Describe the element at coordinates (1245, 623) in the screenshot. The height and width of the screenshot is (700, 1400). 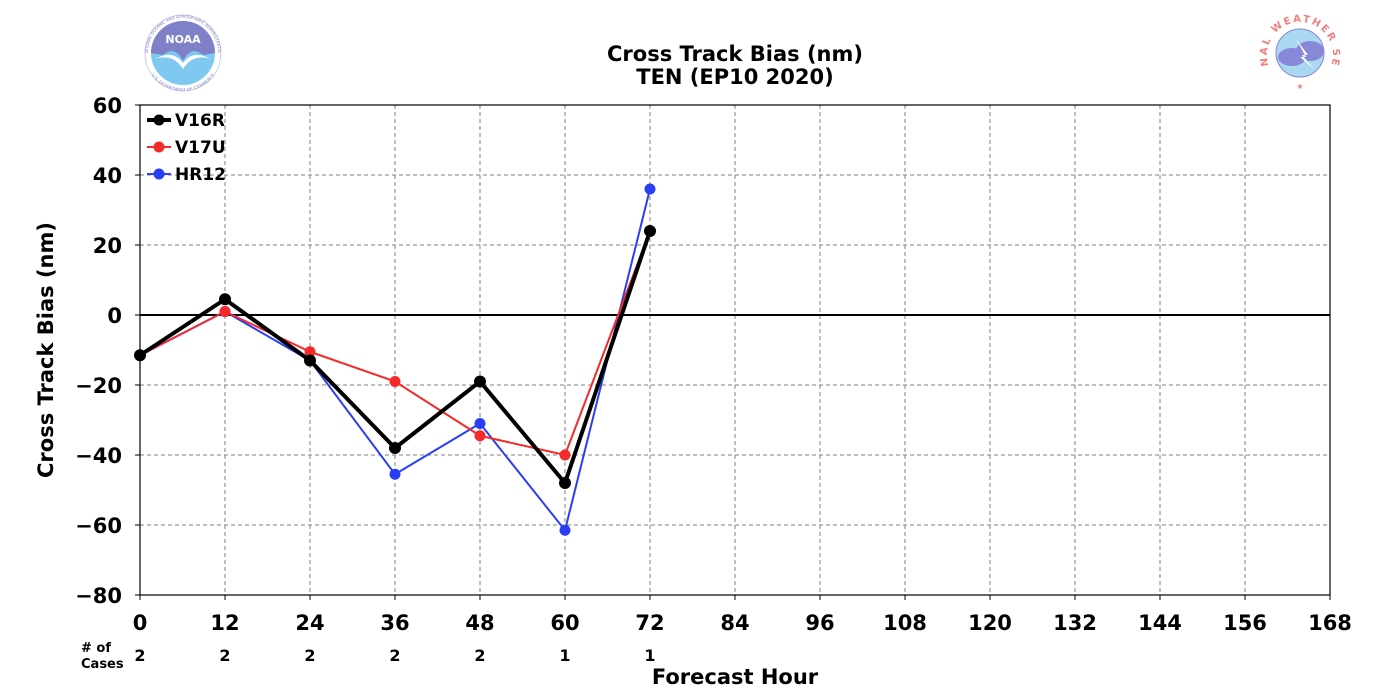
I see `x-tick-label: 156` at that location.